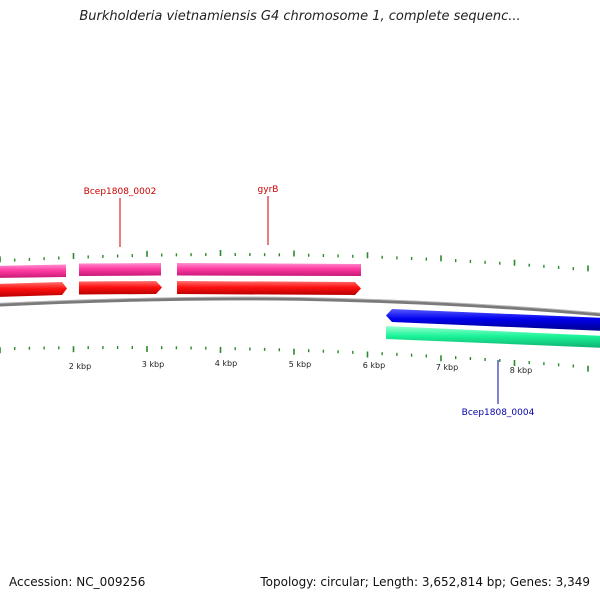  What do you see at coordinates (268, 190) in the screenshot?
I see `gene-label-gyrb: gyrB` at bounding box center [268, 190].